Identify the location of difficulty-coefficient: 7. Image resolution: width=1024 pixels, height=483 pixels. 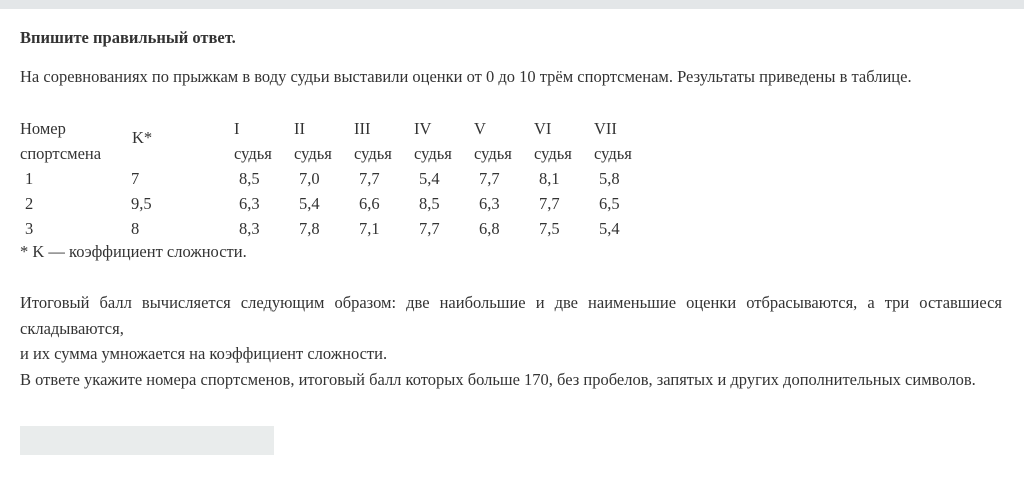
(135, 178).